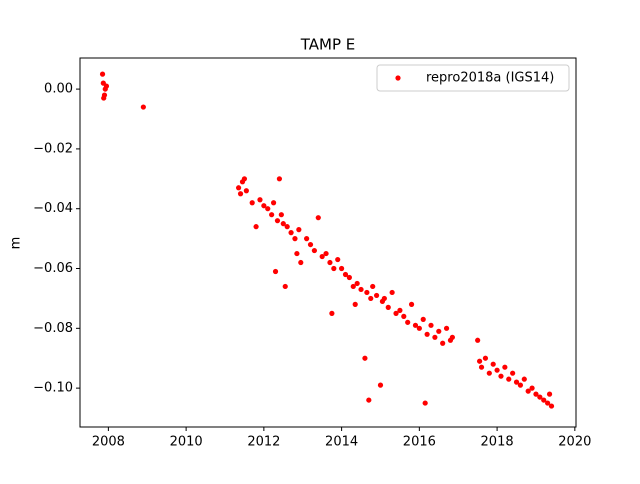 The width and height of the screenshot is (640, 484). I want to click on x-tick-label: 2018, so click(497, 442).